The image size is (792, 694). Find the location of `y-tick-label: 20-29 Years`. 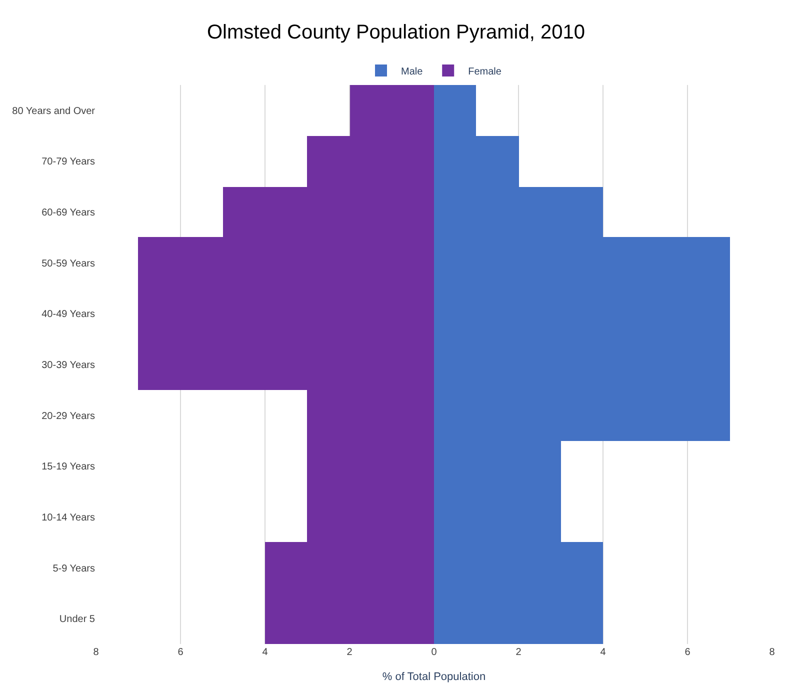

y-tick-label: 20-29 Years is located at coordinates (68, 416).